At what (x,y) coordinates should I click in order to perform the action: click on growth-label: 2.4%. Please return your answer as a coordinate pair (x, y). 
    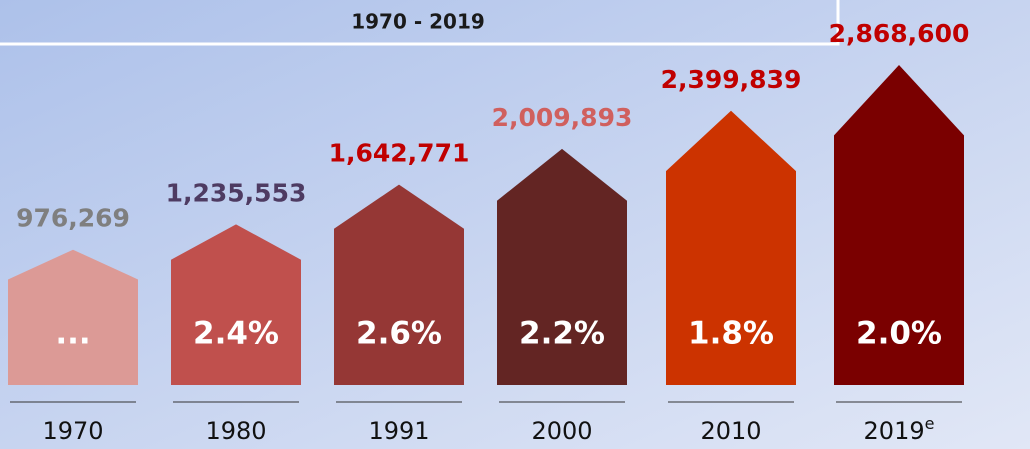
    Looking at the image, I should click on (236, 334).